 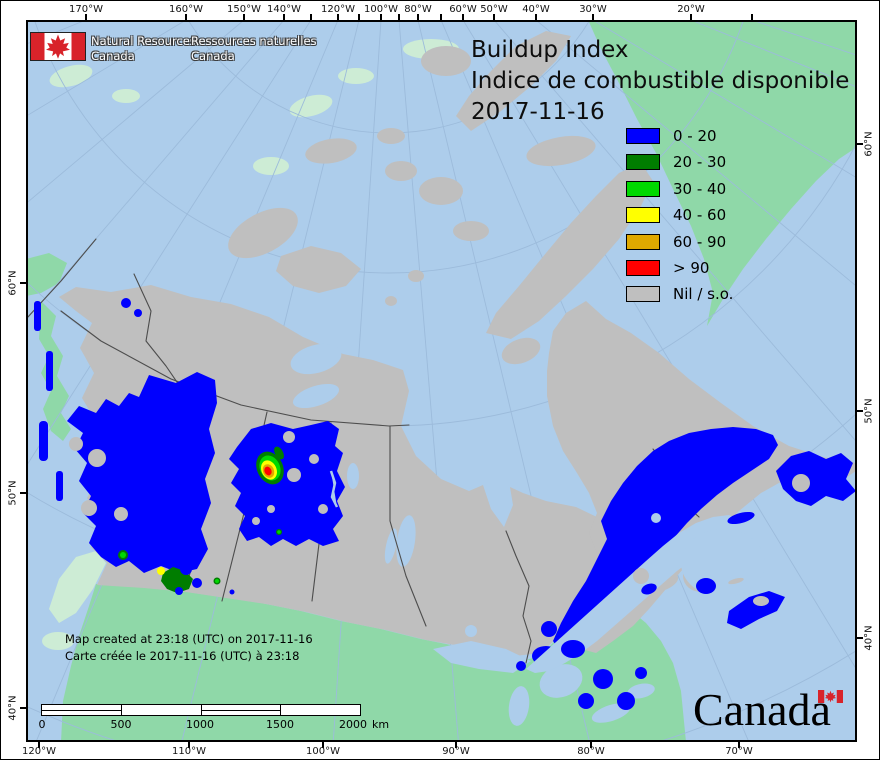 I want to click on wordmark-flag-icon, so click(x=830, y=696).